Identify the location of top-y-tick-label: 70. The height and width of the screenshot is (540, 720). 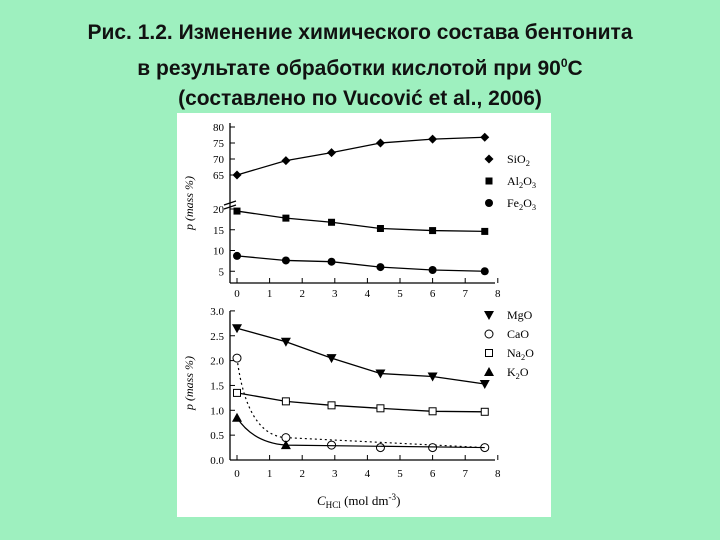
(219, 160).